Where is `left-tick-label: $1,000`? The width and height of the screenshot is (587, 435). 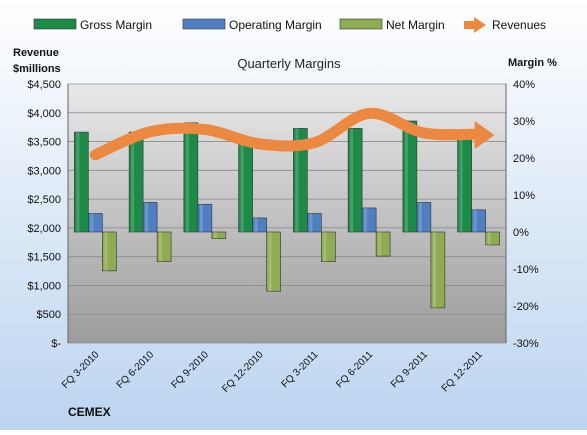
left-tick-label: $1,000 is located at coordinates (44, 286).